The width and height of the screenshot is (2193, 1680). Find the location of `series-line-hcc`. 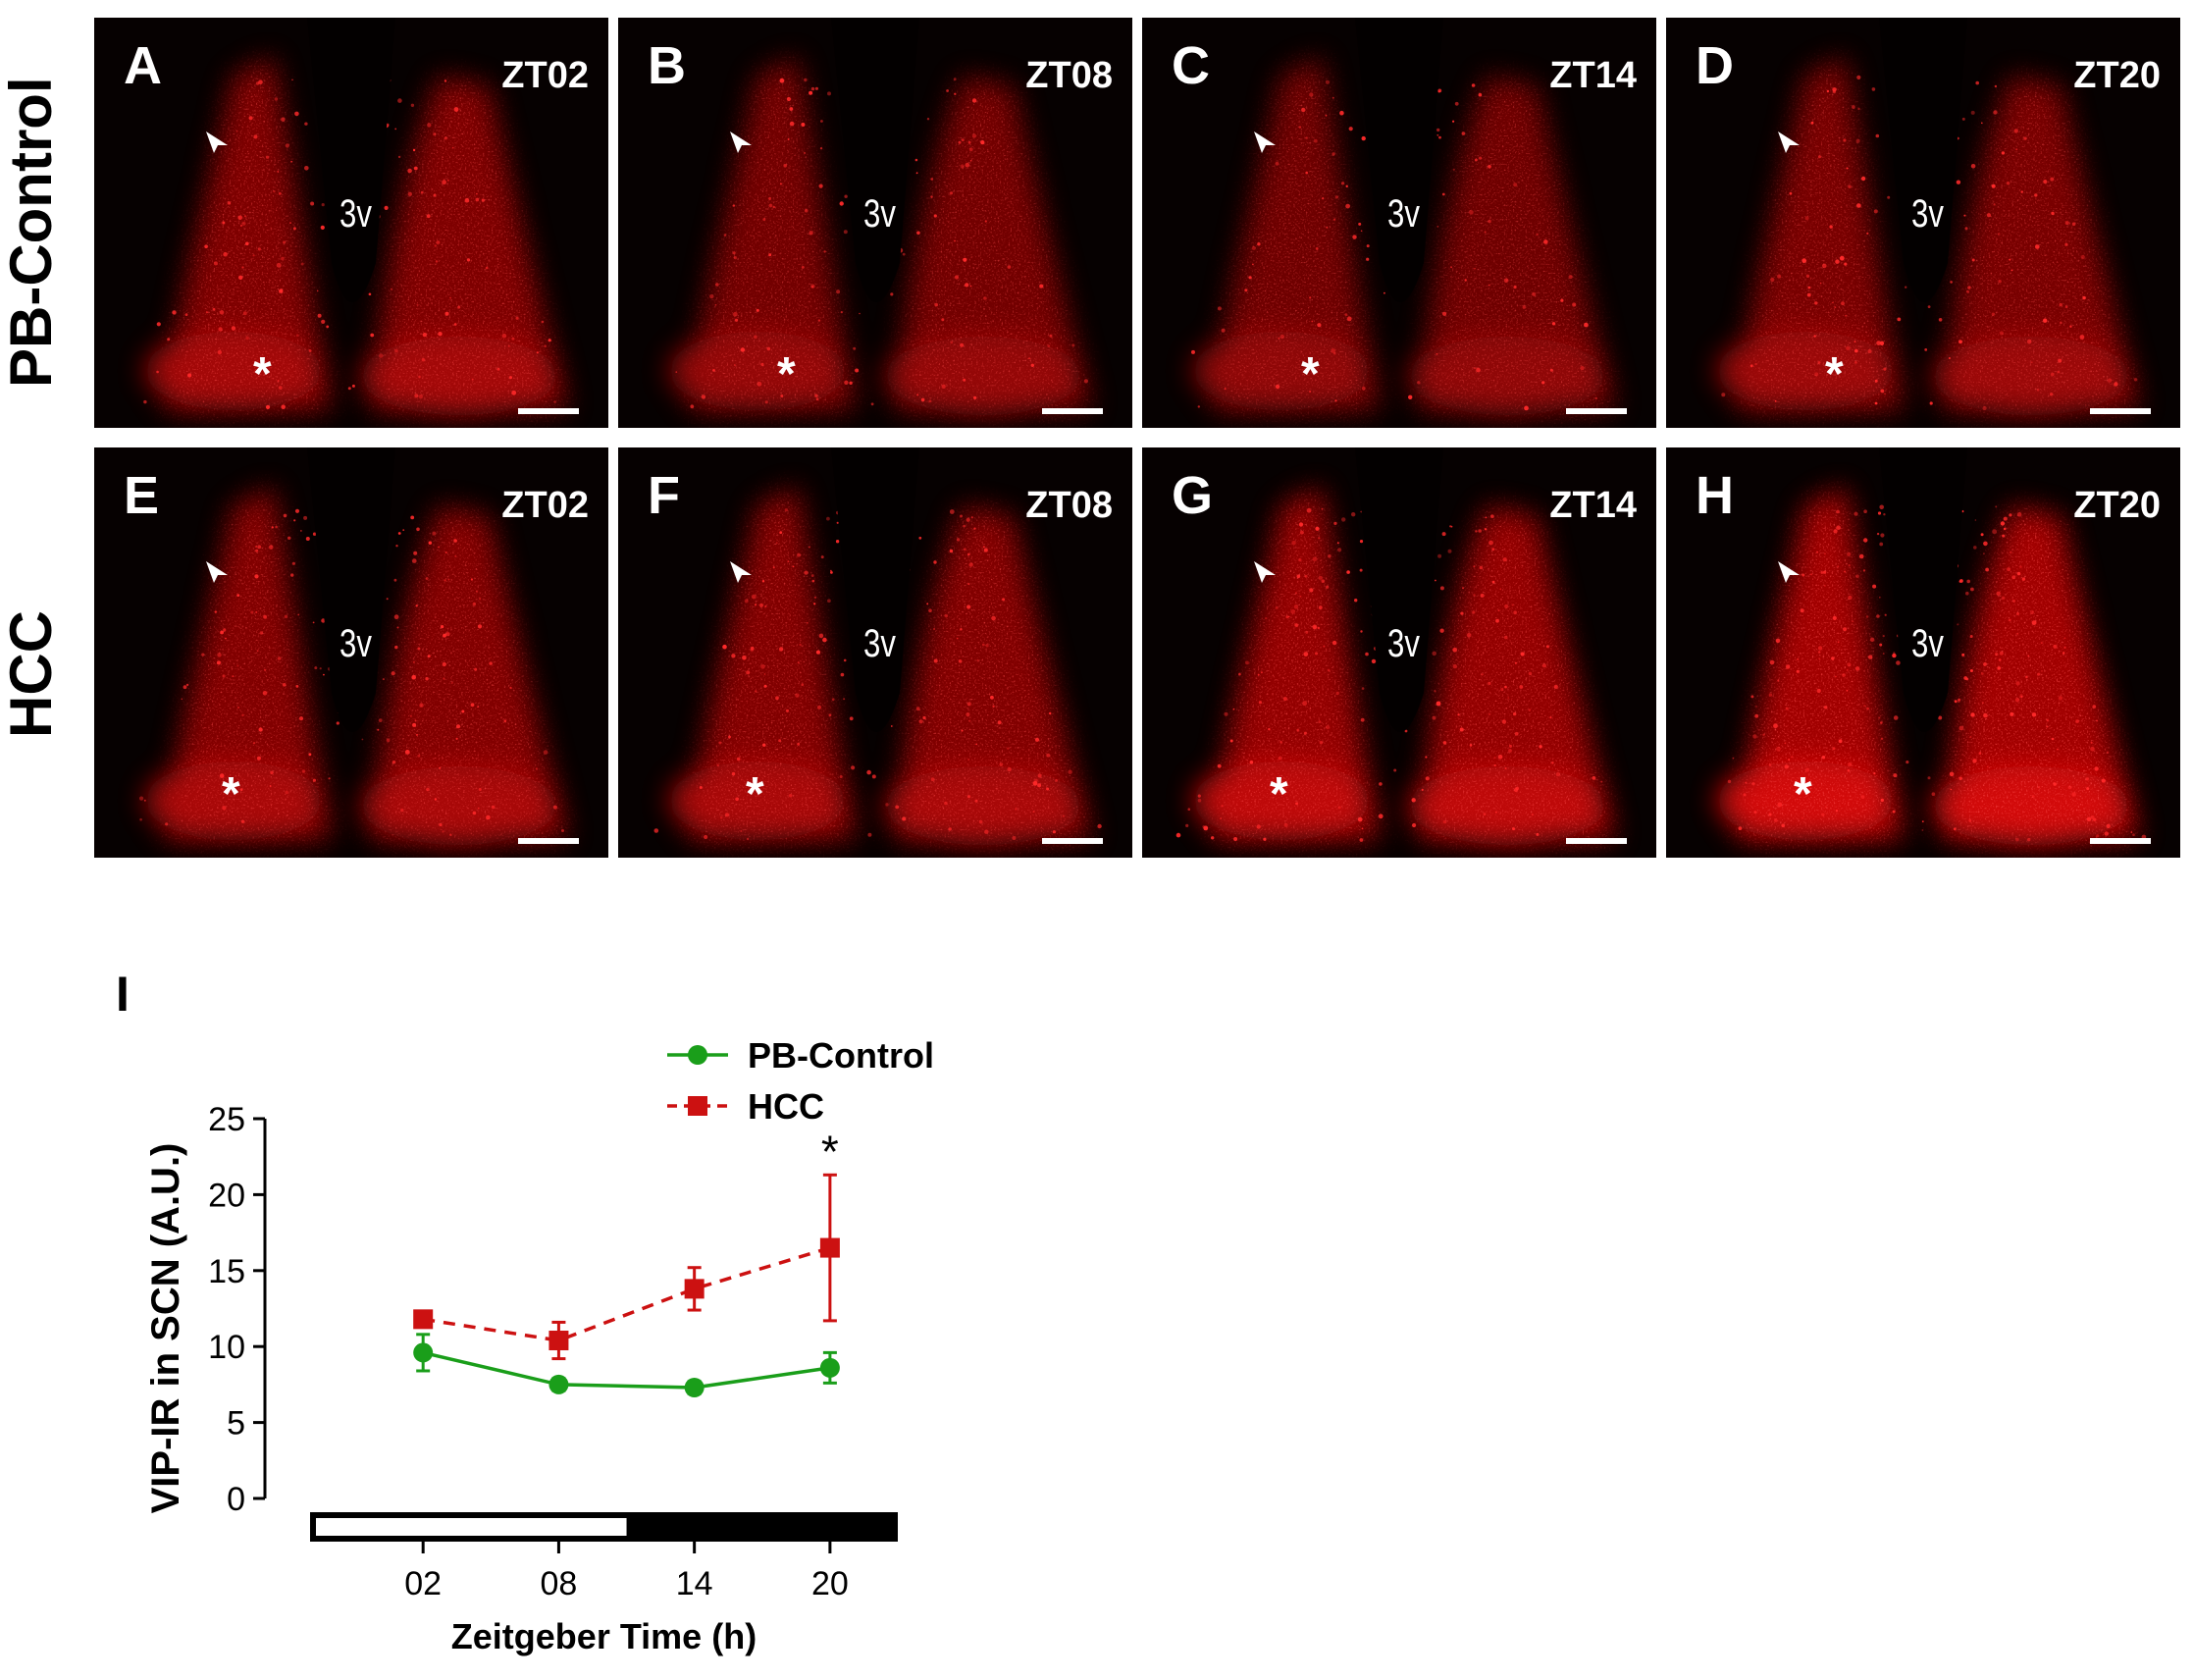

series-line-hcc is located at coordinates (626, 1293).